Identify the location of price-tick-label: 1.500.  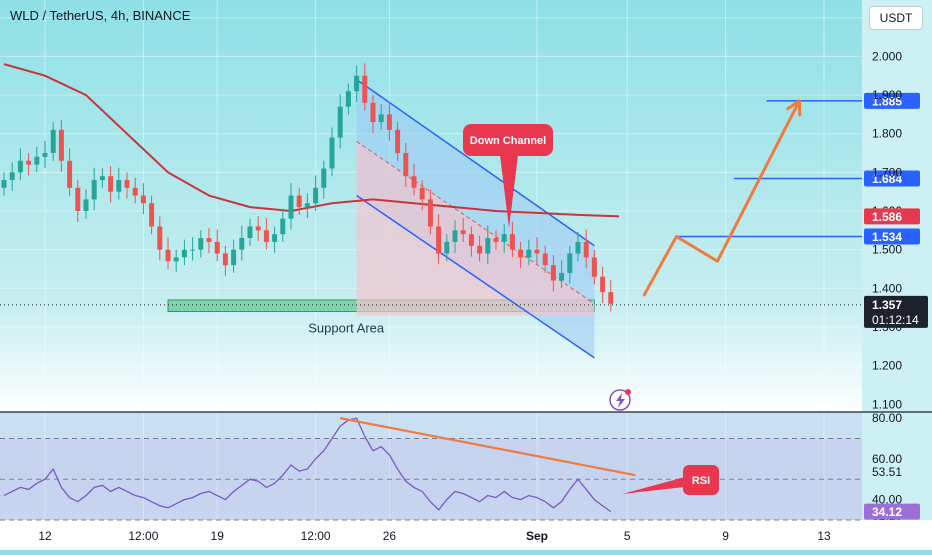
(887, 250).